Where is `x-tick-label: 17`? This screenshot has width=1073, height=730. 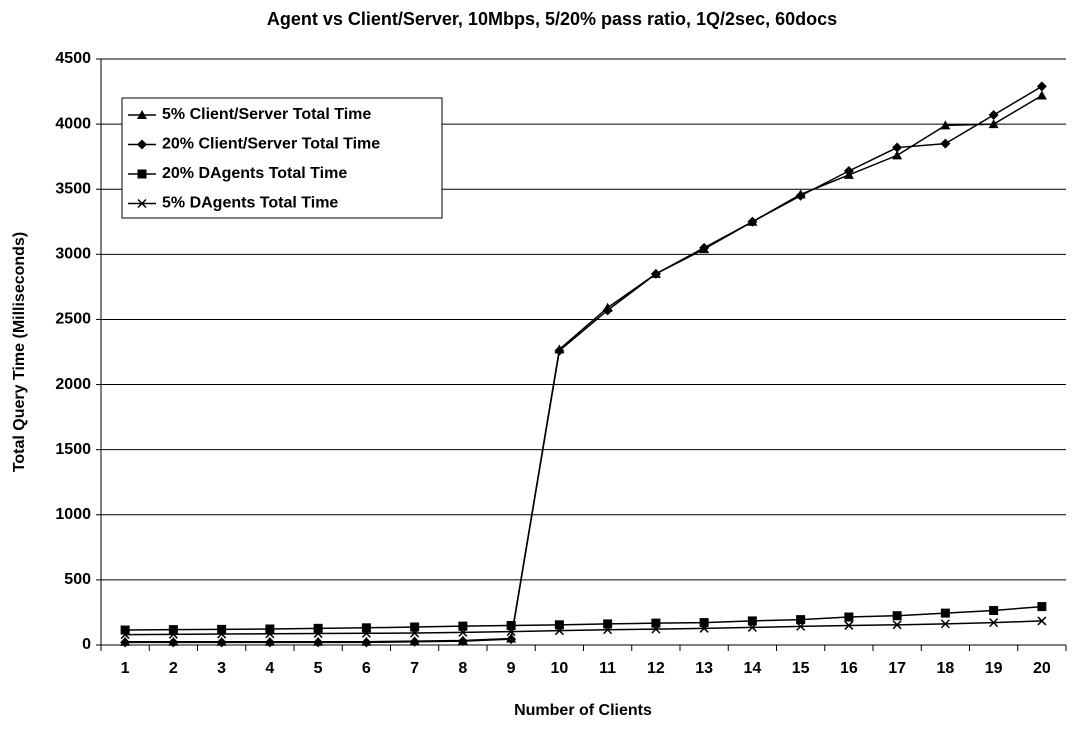
x-tick-label: 17 is located at coordinates (897, 668).